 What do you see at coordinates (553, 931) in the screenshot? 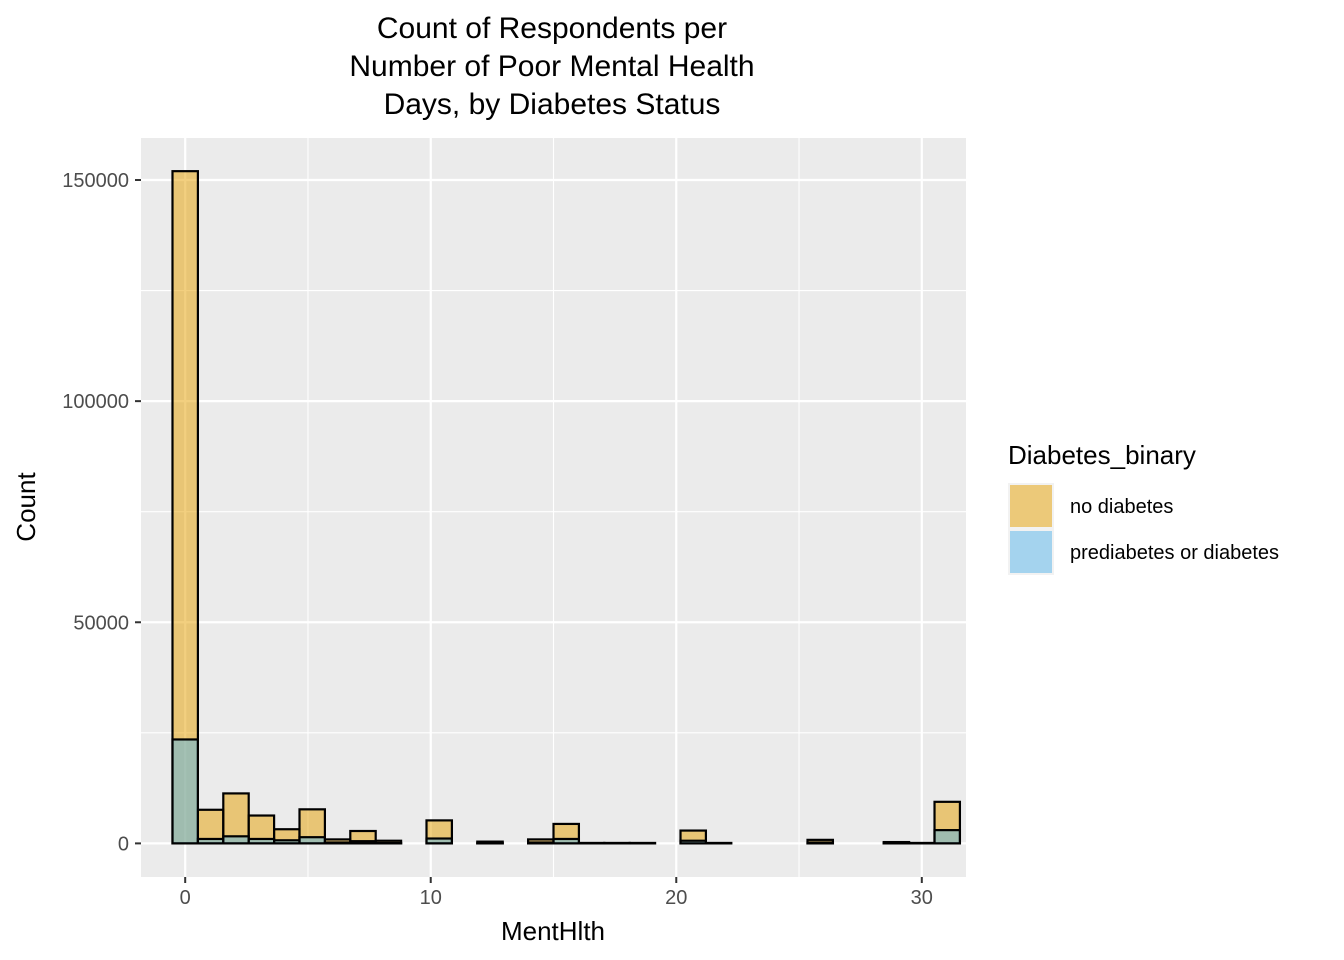
I see `x-axis-title: MentHlth` at bounding box center [553, 931].